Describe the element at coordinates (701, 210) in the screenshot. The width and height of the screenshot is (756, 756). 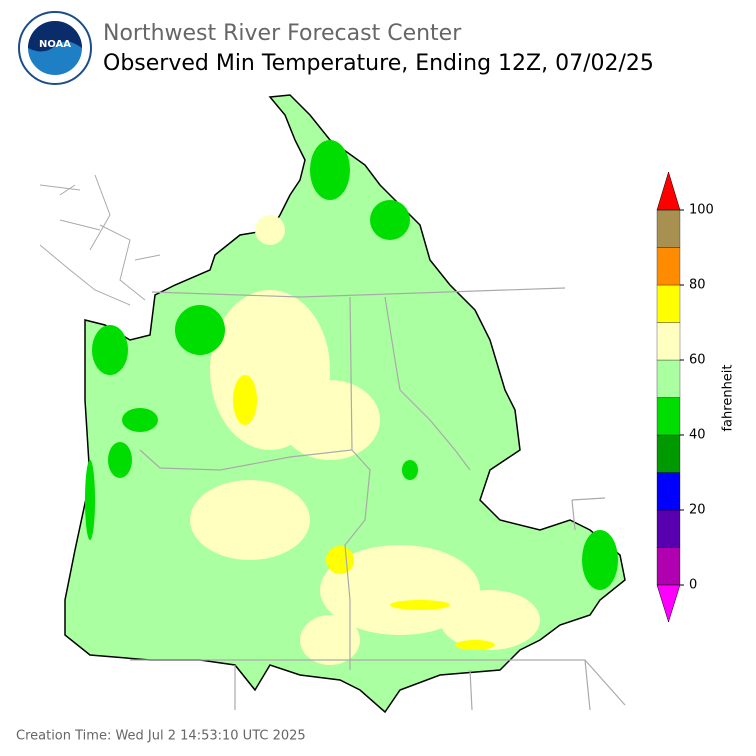
I see `tick-label: 100` at that location.